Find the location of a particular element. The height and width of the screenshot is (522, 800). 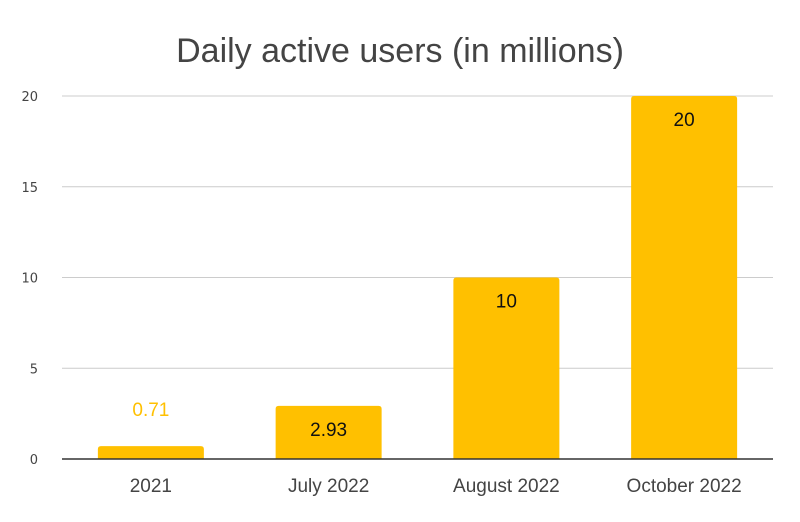

y-tick-label: 15 is located at coordinates (29, 188).